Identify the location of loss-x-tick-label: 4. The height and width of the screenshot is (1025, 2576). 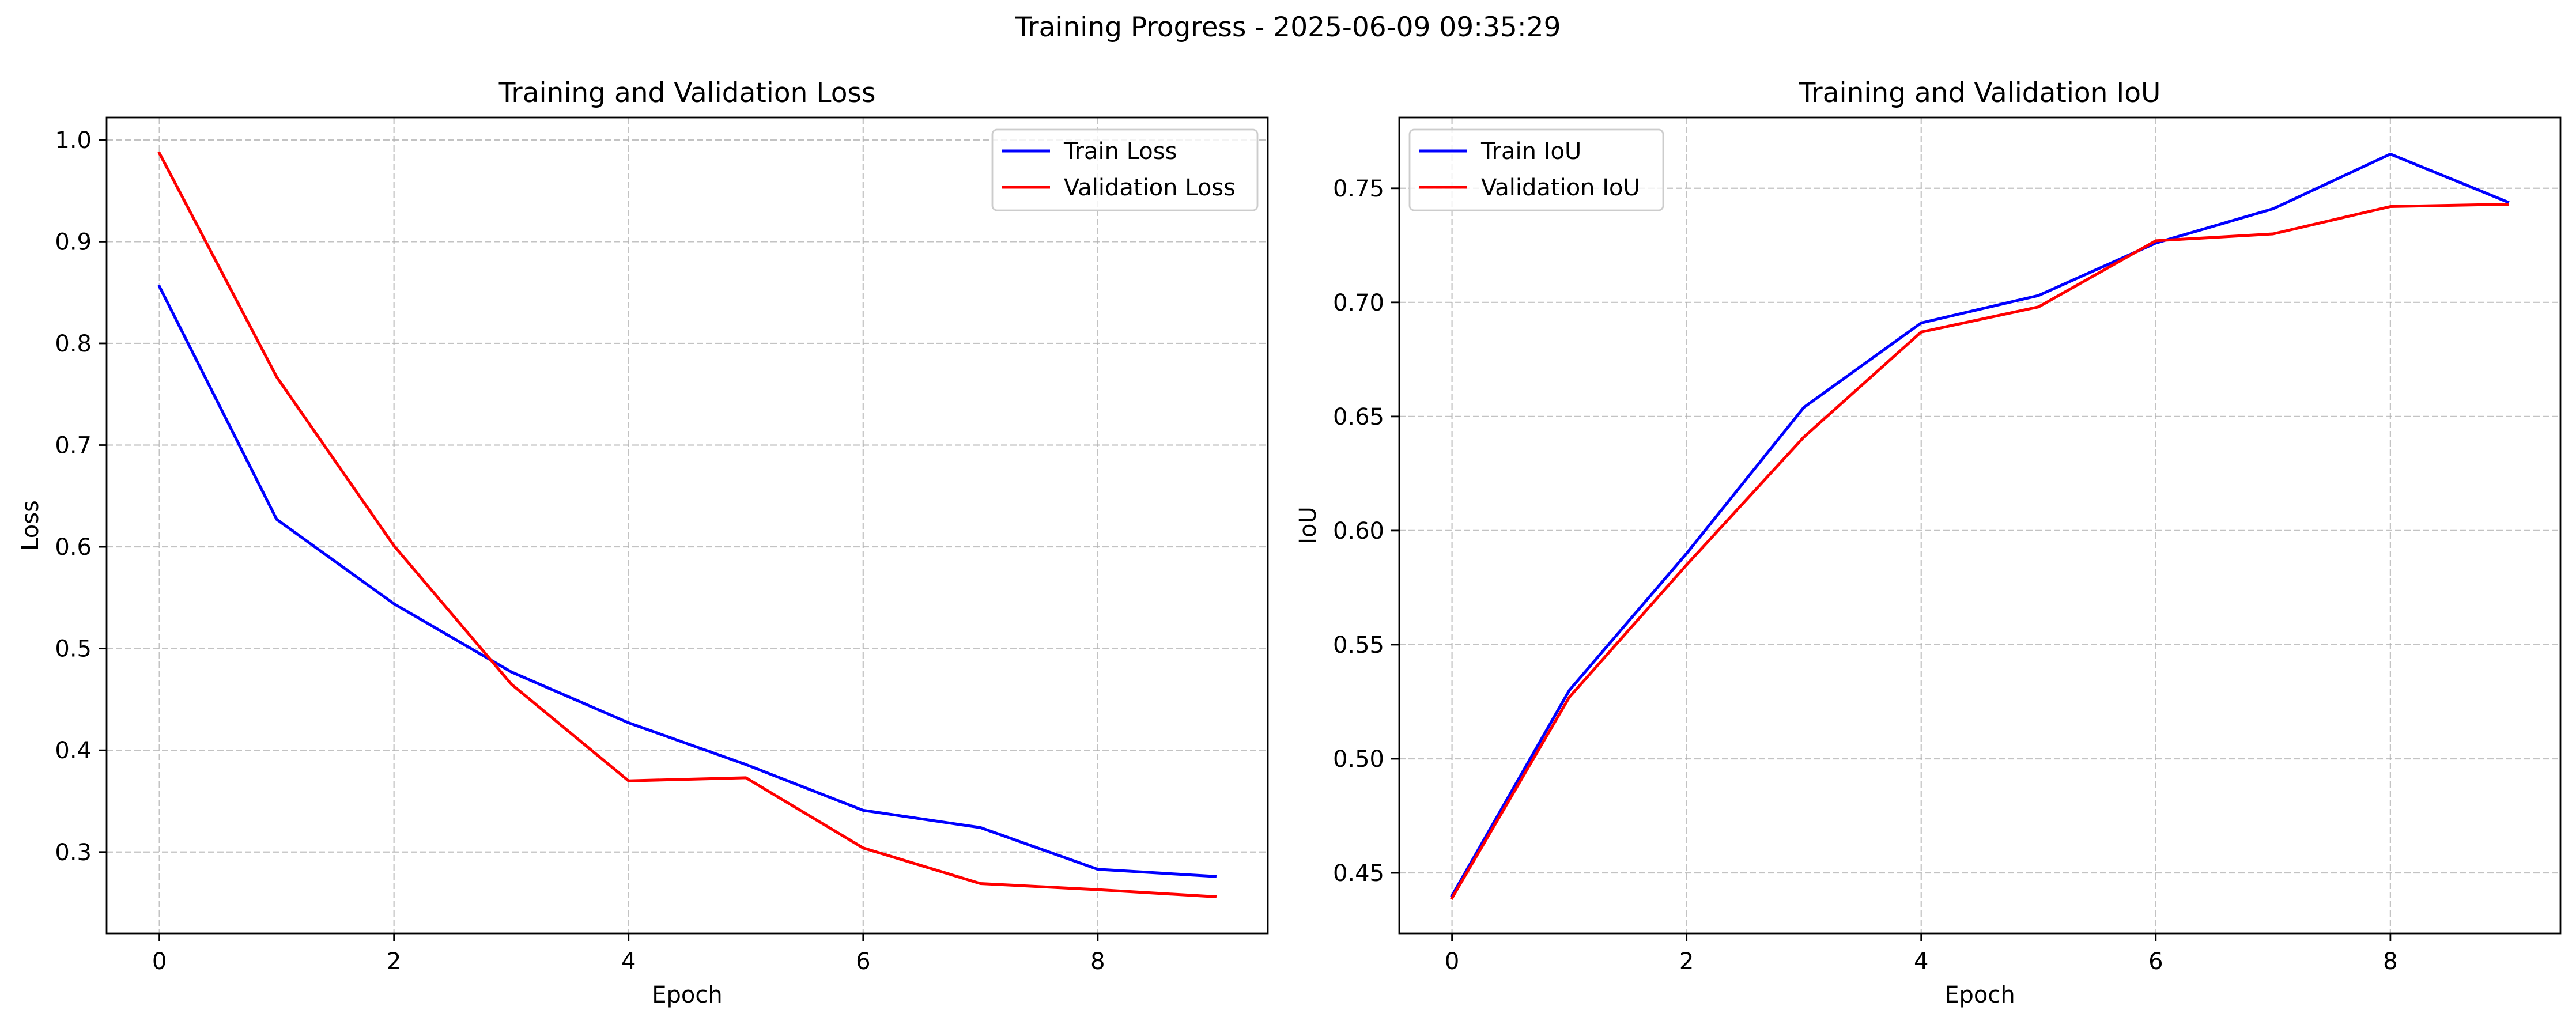
(628, 961).